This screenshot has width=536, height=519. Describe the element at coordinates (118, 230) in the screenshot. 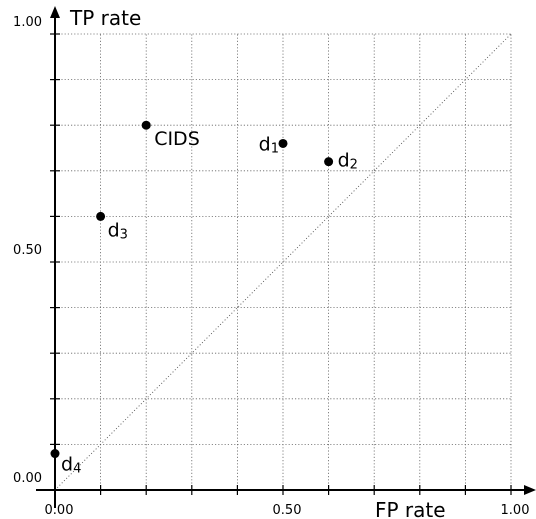

I see `point-label-d3: d3` at that location.